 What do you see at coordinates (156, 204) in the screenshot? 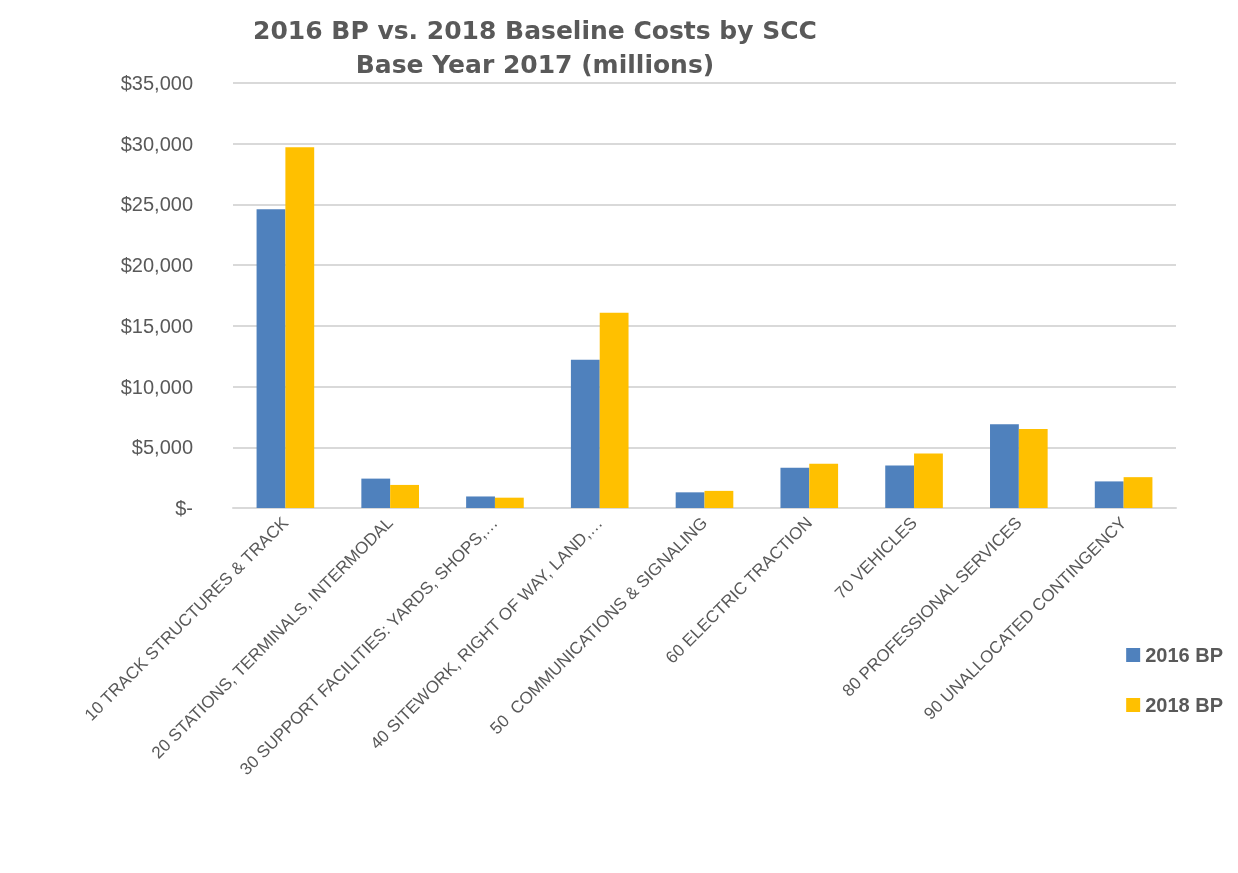
I see `y-tick-label: $25,000` at bounding box center [156, 204].